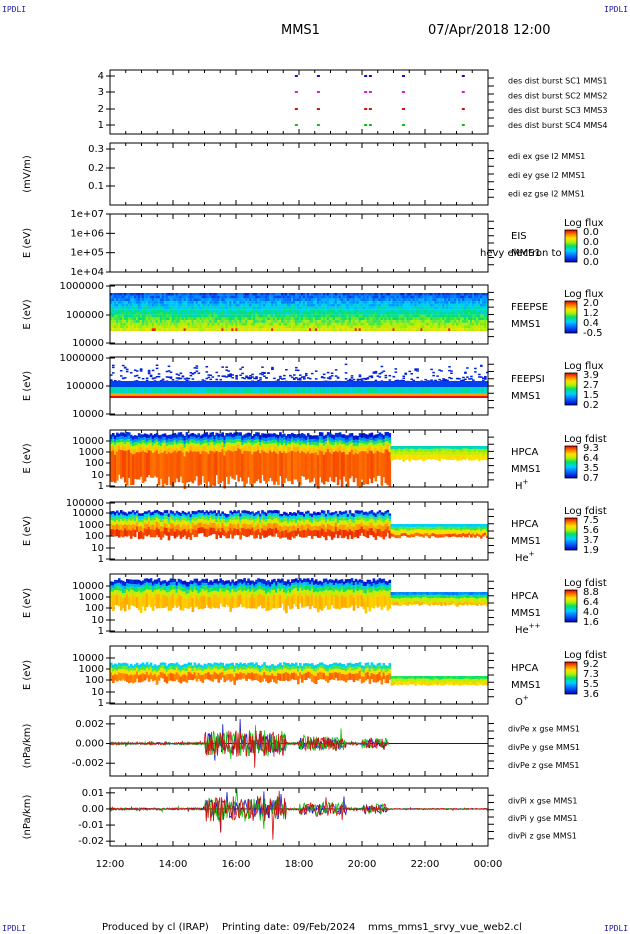 Image resolution: width=630 pixels, height=934 pixels. Describe the element at coordinates (88, 441) in the screenshot. I see `ytick-label-hpca_h: 10000` at that location.